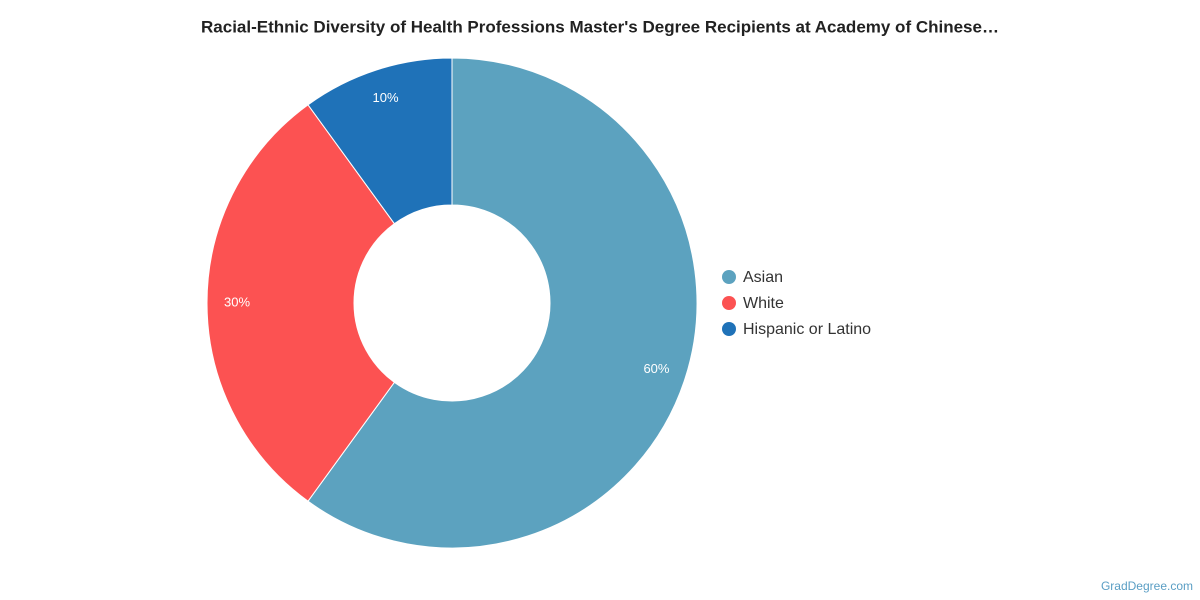  What do you see at coordinates (763, 277) in the screenshot?
I see `legend-label: Asian` at bounding box center [763, 277].